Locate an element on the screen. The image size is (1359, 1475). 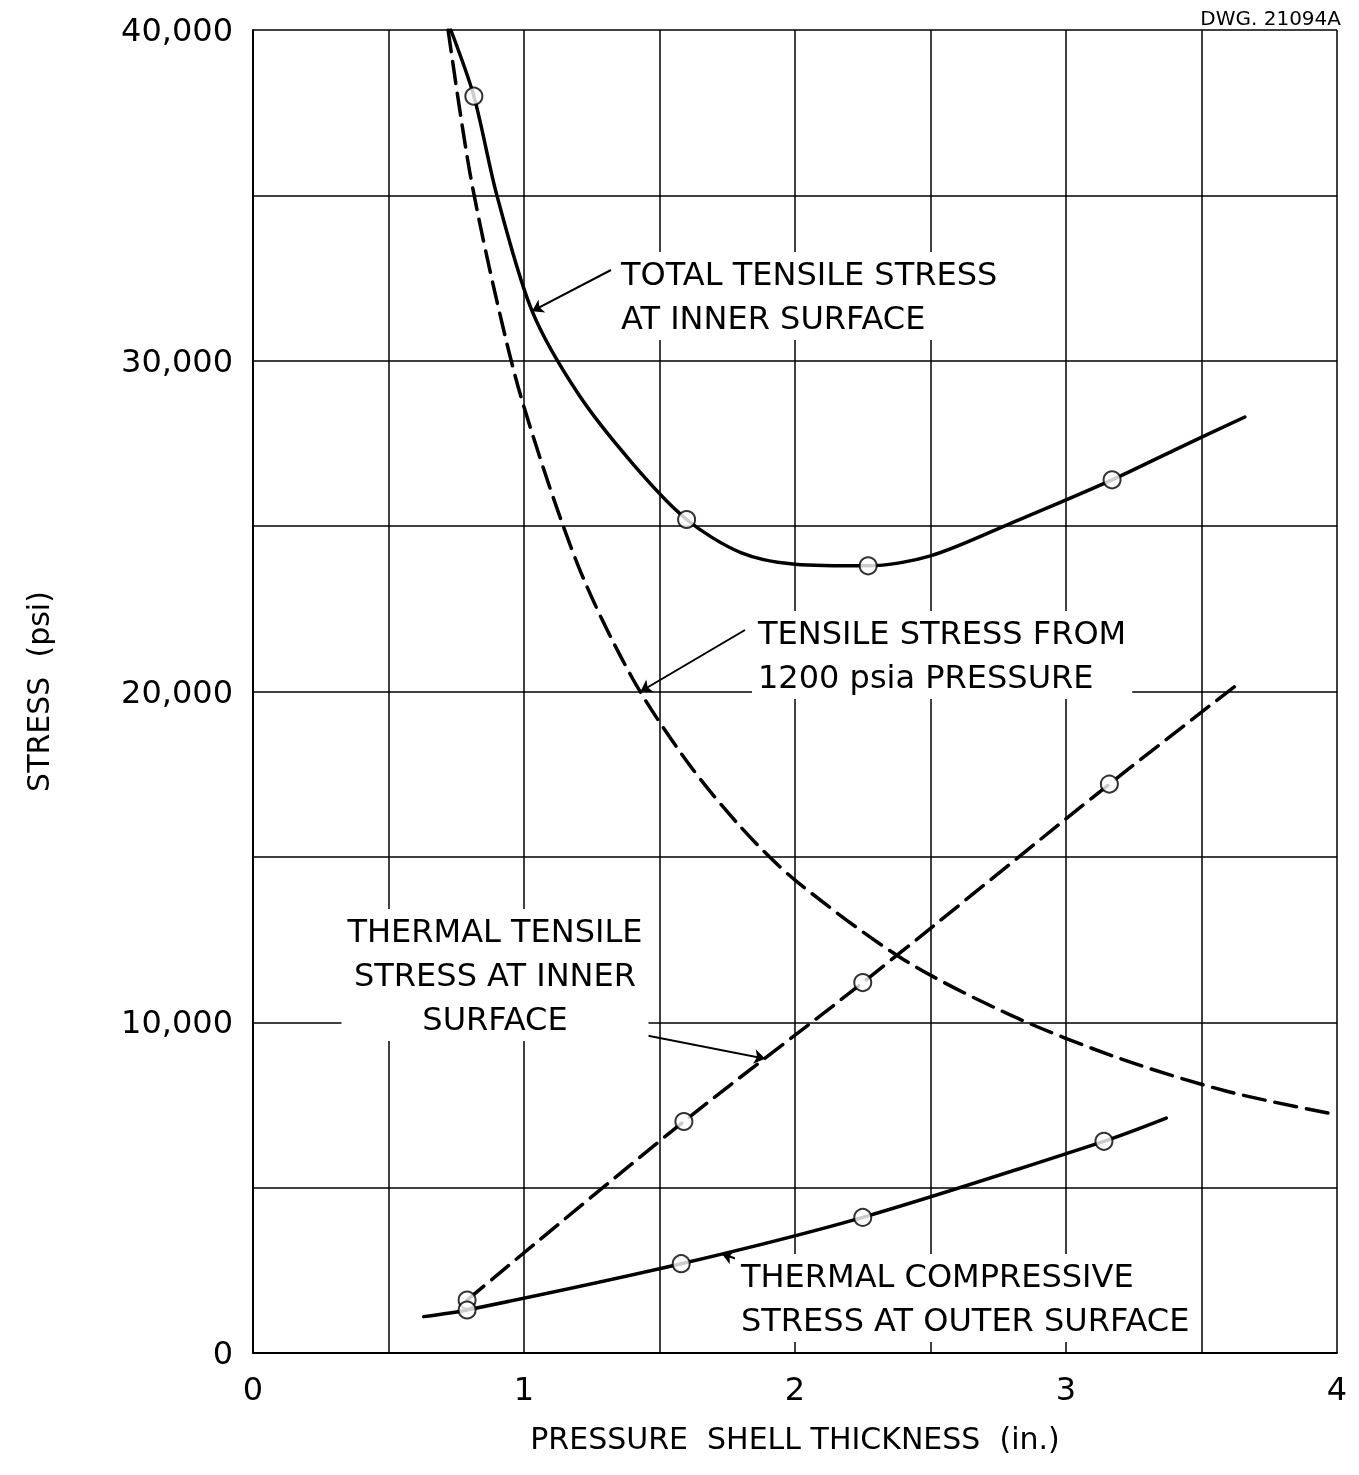
text: DWG. 21094A is located at coordinates (1271, 18).